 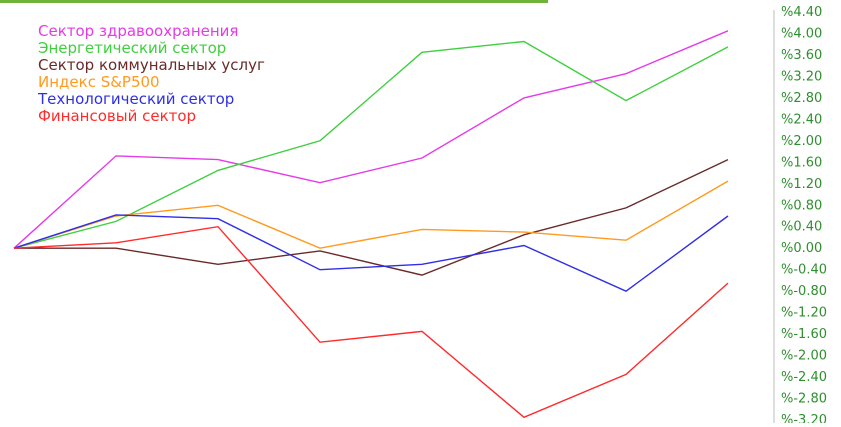 I want to click on y-tick-label: %2.80, so click(x=801, y=98).